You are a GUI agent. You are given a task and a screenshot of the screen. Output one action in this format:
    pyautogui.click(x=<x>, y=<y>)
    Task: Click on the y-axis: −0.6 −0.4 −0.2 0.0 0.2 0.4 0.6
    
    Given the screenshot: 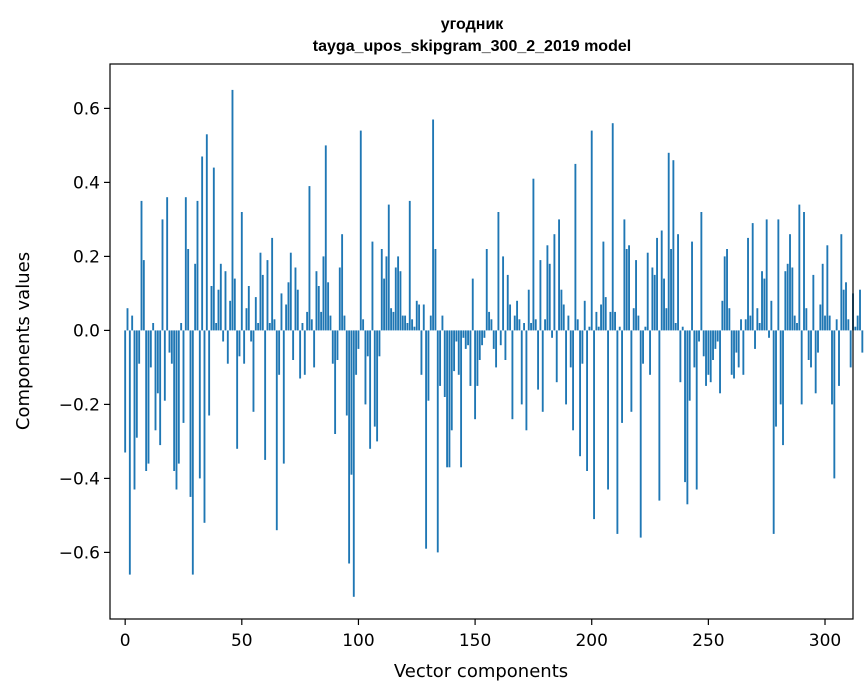 What is the action you would take?
    pyautogui.click(x=84, y=331)
    